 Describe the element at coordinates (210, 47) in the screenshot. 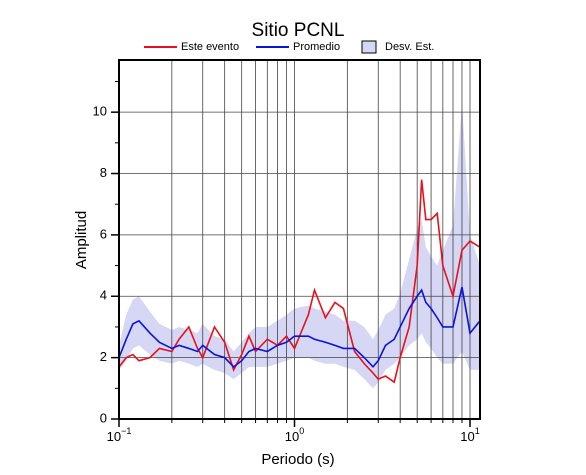

I see `legend-label: Este evento` at that location.